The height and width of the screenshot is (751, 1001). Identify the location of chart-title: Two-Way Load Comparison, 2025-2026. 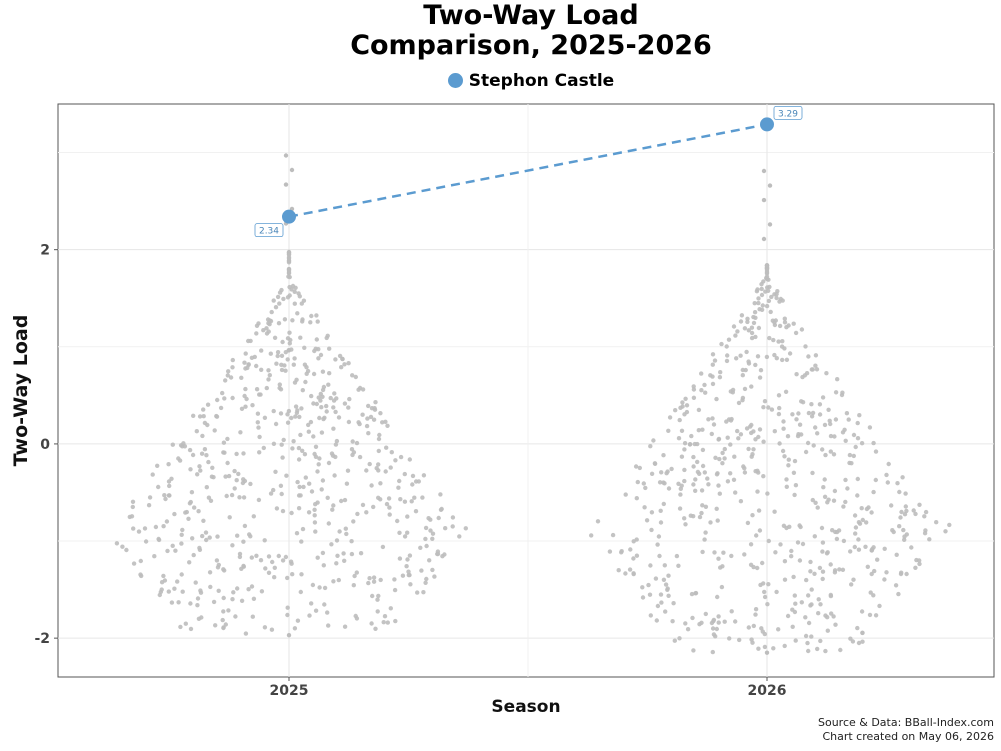
(500, 31).